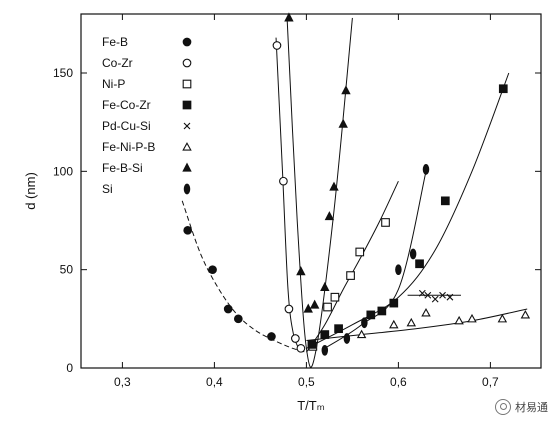  I want to click on fit-curve-fe-b-si, so click(319, 192).